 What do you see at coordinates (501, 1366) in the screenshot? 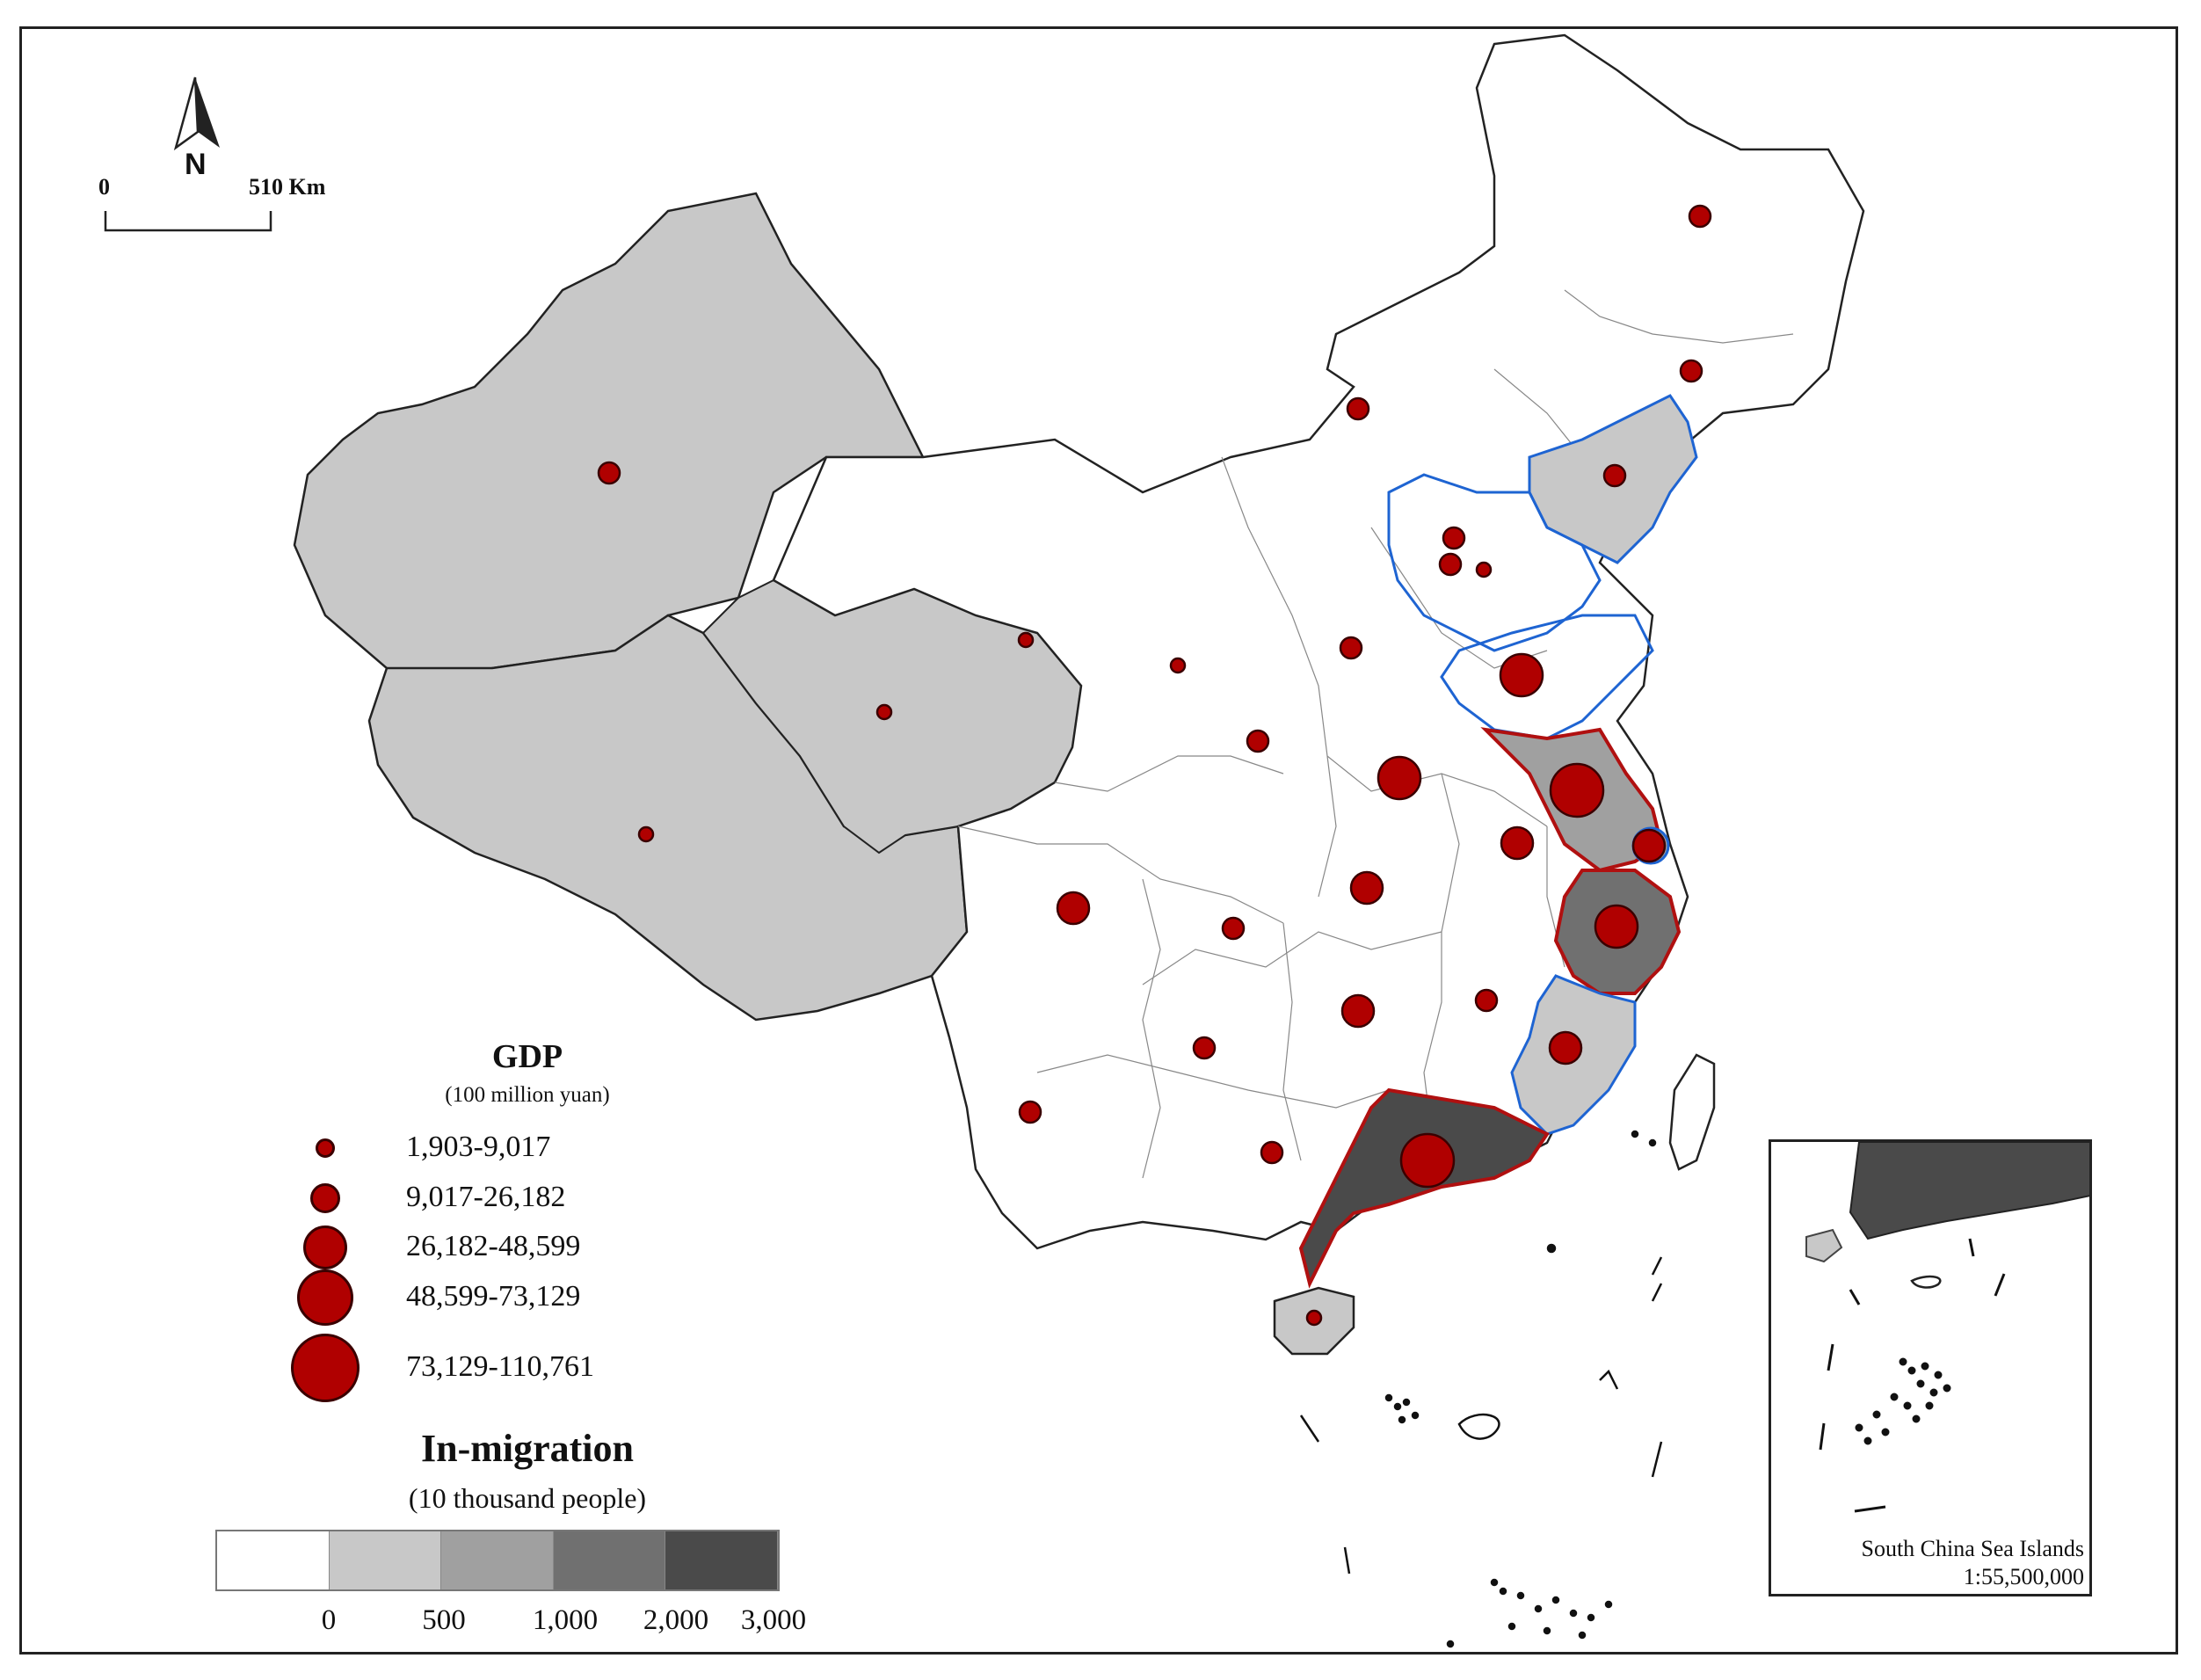
I see `gdp-legend-label: 73,129-110,761` at bounding box center [501, 1366].